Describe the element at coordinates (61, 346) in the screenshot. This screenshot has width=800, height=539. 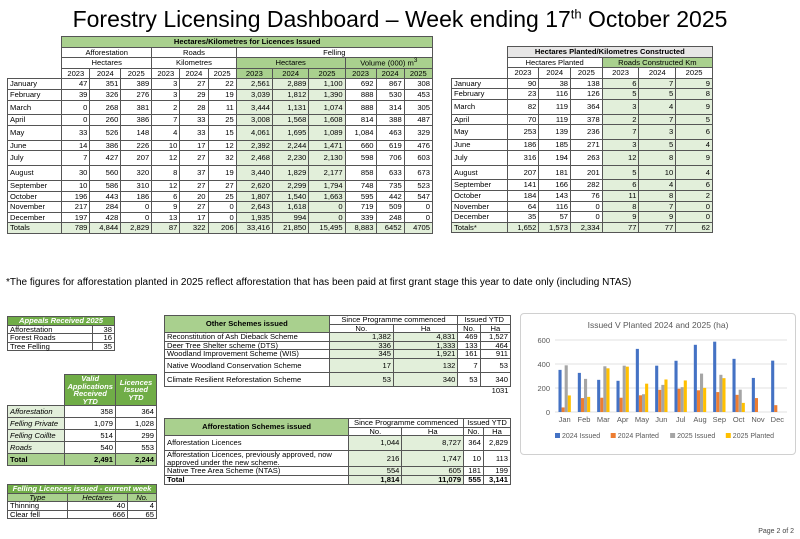
I see `table-row: Tree Felling 35` at that location.